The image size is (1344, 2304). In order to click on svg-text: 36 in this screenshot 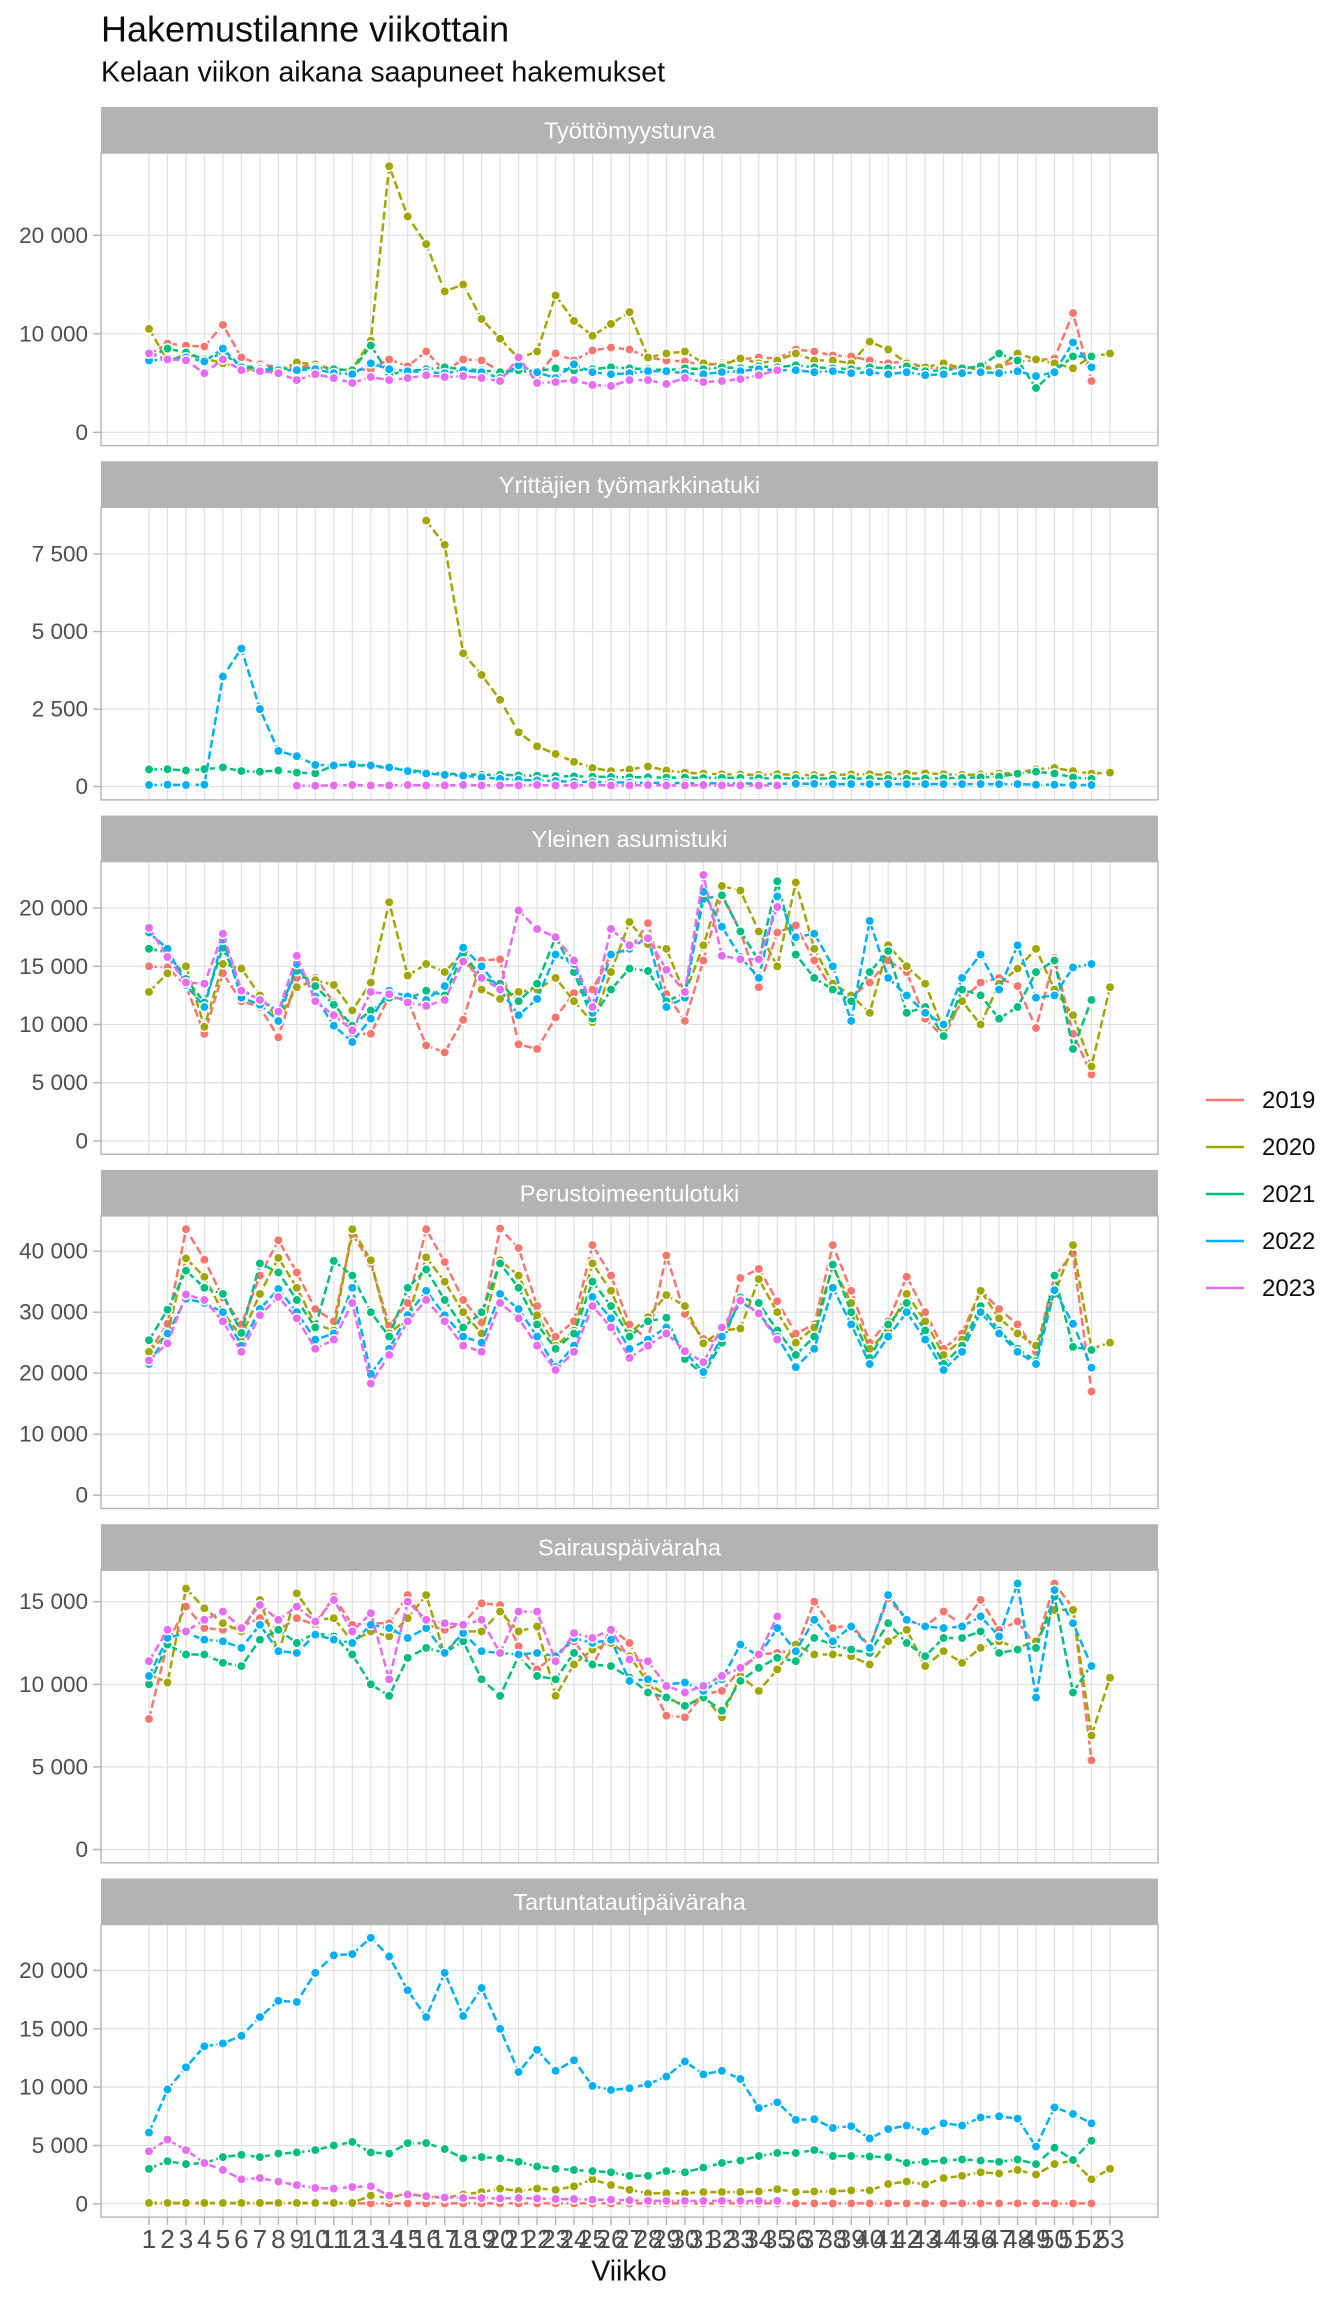, I will do `click(795, 2239)`.